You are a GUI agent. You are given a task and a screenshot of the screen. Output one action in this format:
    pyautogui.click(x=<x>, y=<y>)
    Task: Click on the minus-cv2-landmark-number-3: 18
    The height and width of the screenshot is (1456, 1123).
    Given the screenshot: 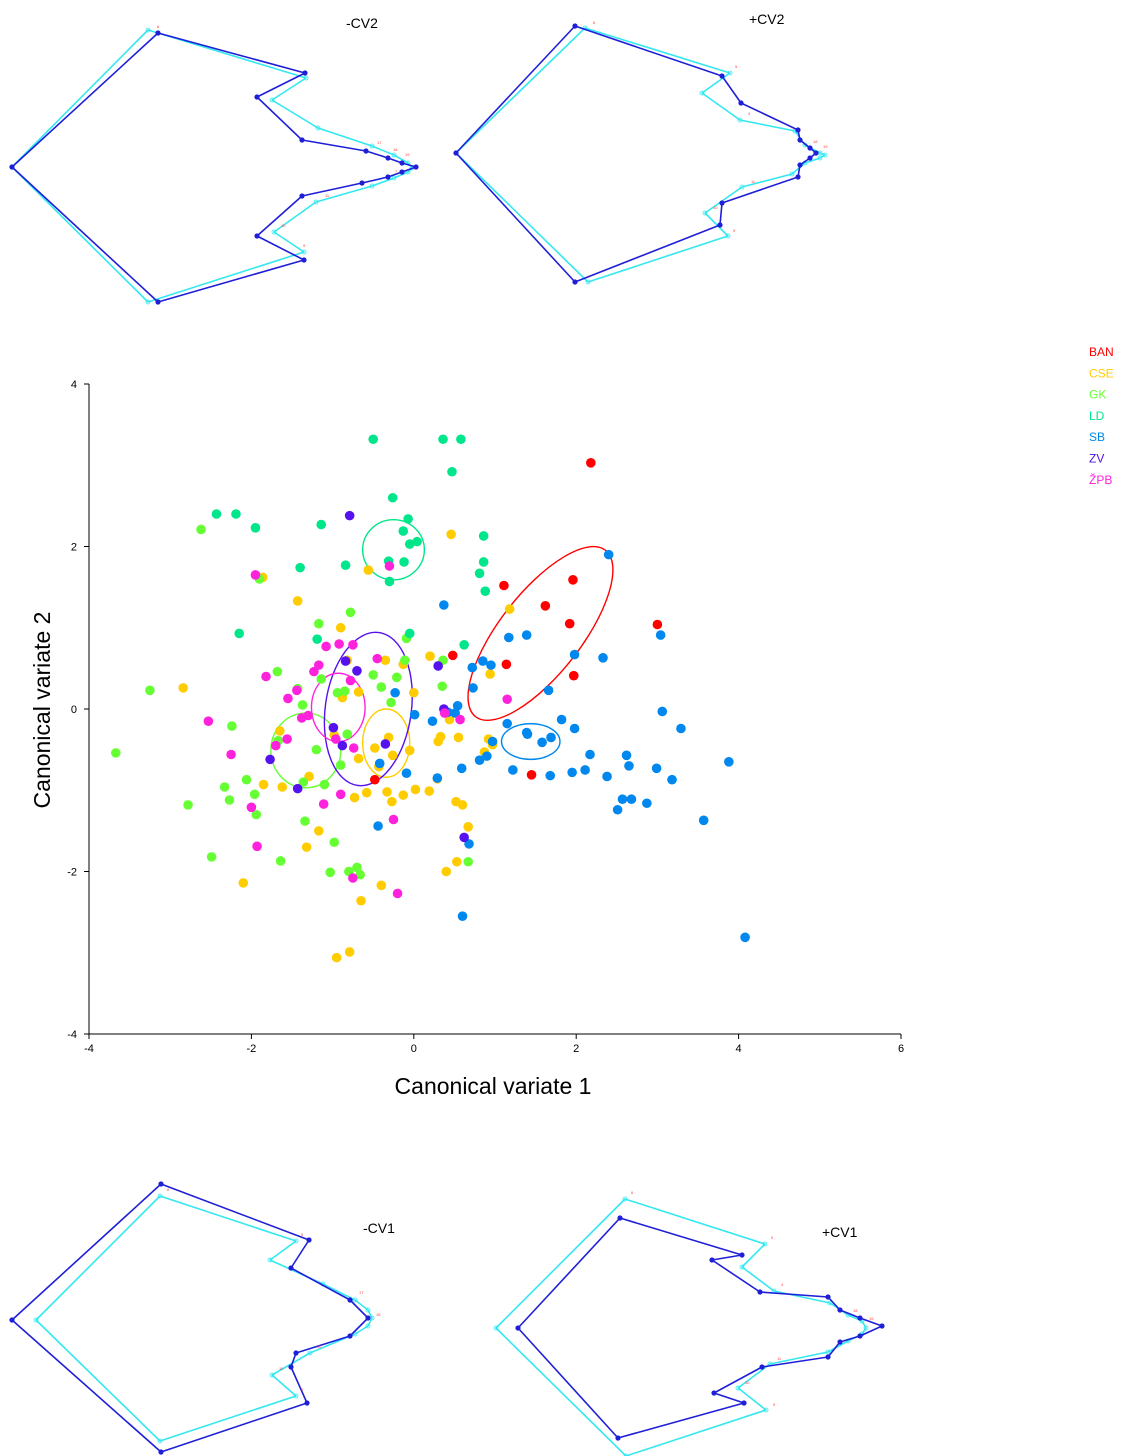 What is the action you would take?
    pyautogui.click(x=395, y=149)
    